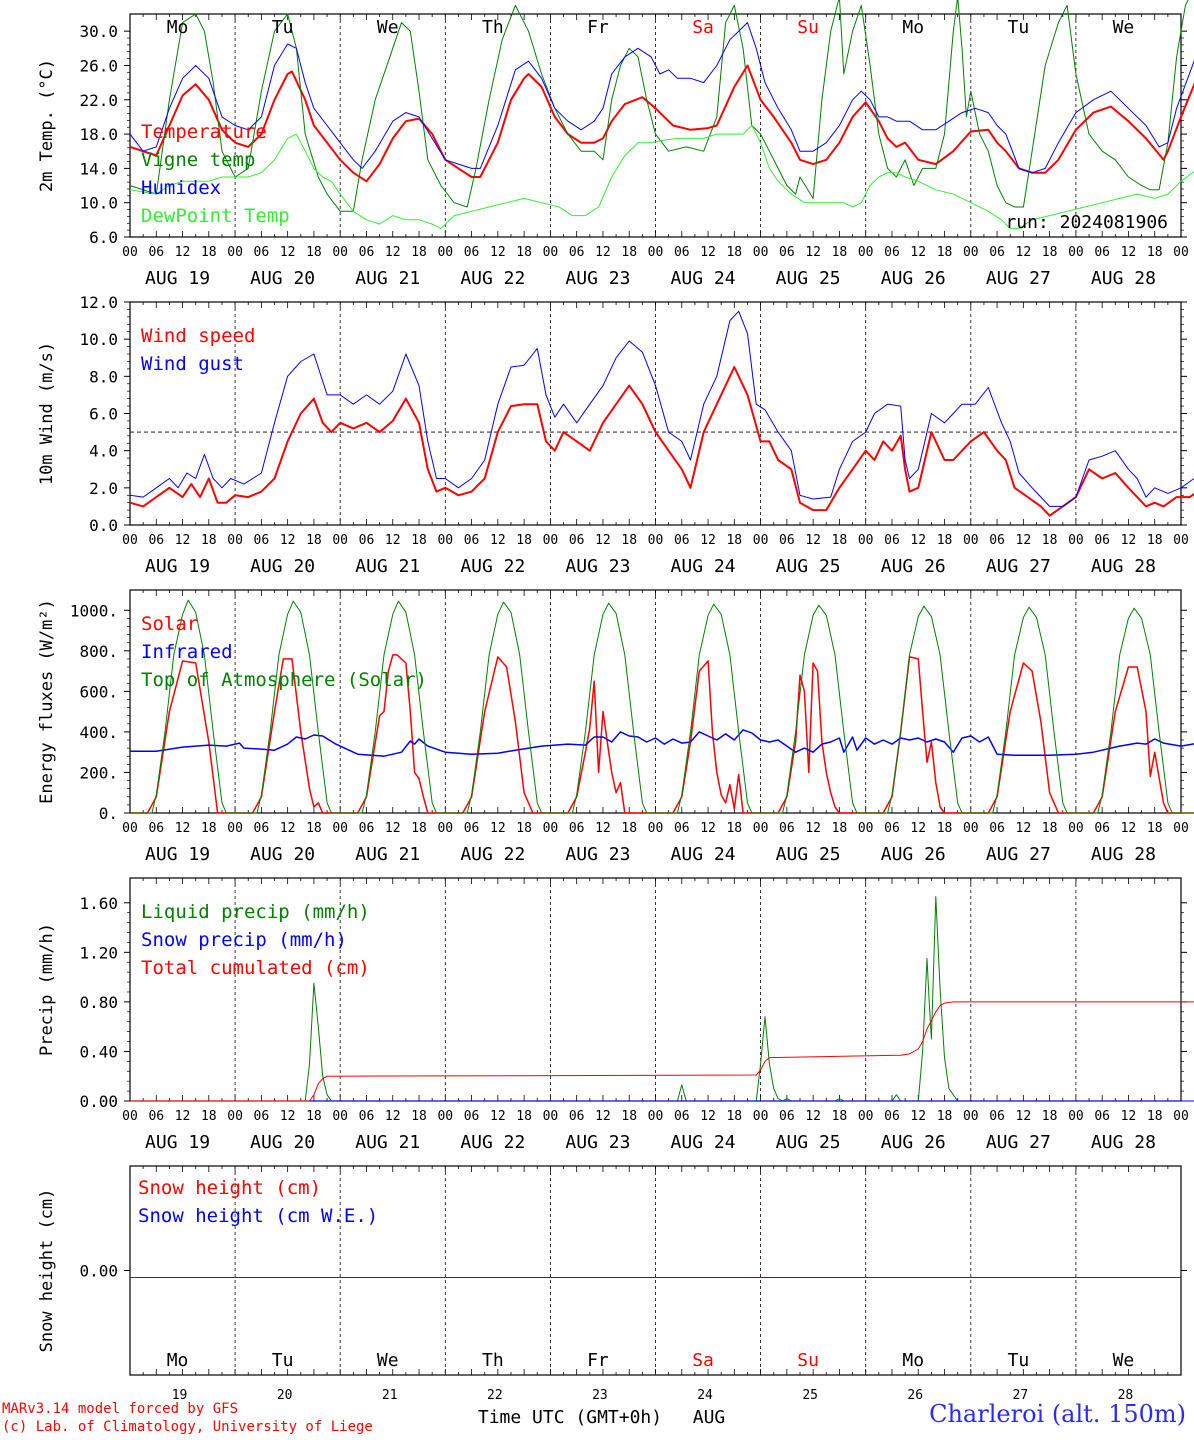  What do you see at coordinates (661, 98) in the screenshot?
I see `series-humidex` at bounding box center [661, 98].